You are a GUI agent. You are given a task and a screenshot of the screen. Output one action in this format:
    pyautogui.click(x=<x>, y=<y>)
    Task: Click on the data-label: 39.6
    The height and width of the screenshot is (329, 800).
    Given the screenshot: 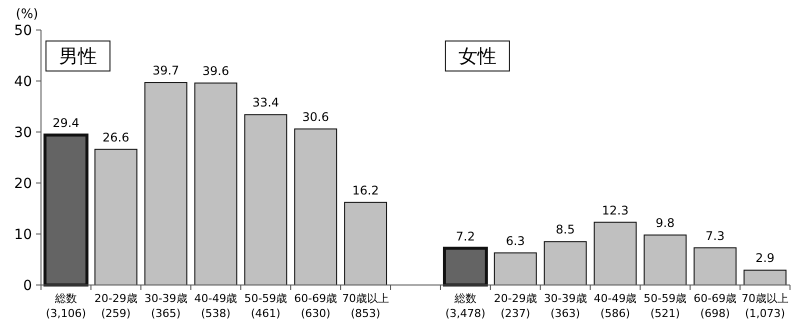 What is the action you would take?
    pyautogui.click(x=216, y=71)
    